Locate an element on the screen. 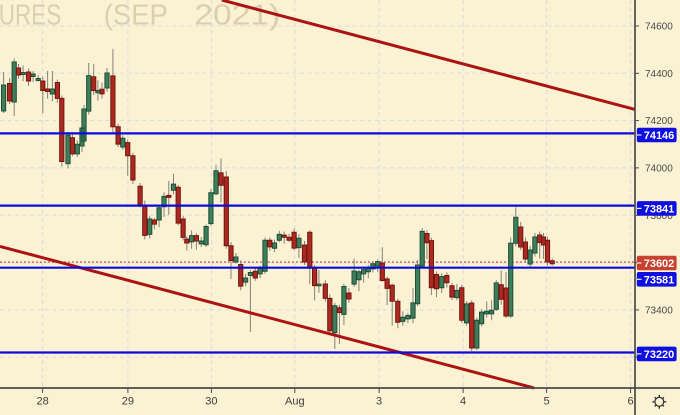 Image resolution: width=680 pixels, height=415 pixels. svg-text: 4 is located at coordinates (463, 402).